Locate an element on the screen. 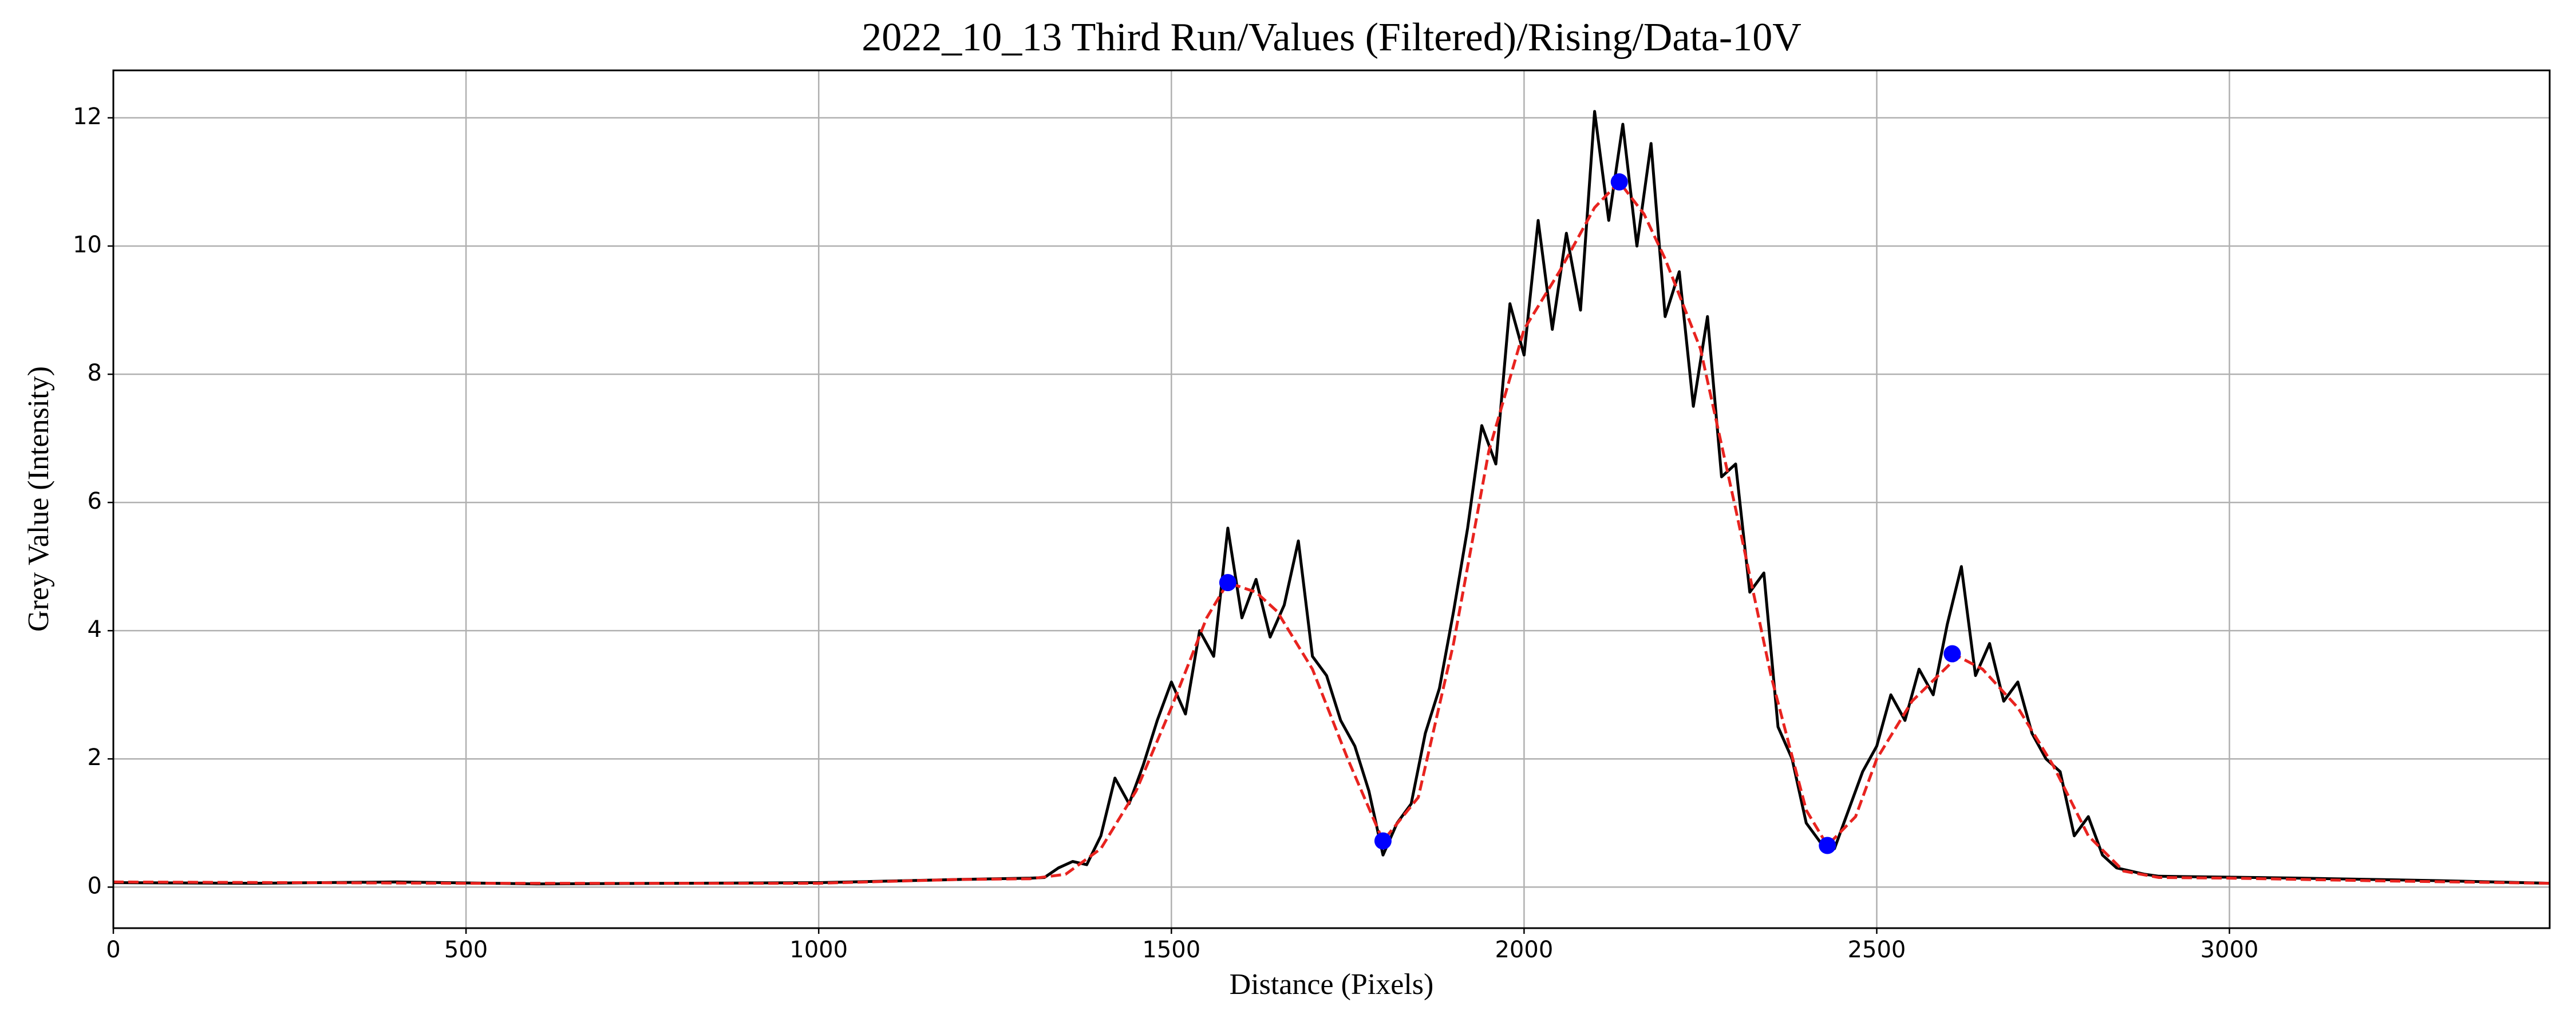 The width and height of the screenshot is (2576, 1030). y-tick-label: 4 is located at coordinates (95, 629).